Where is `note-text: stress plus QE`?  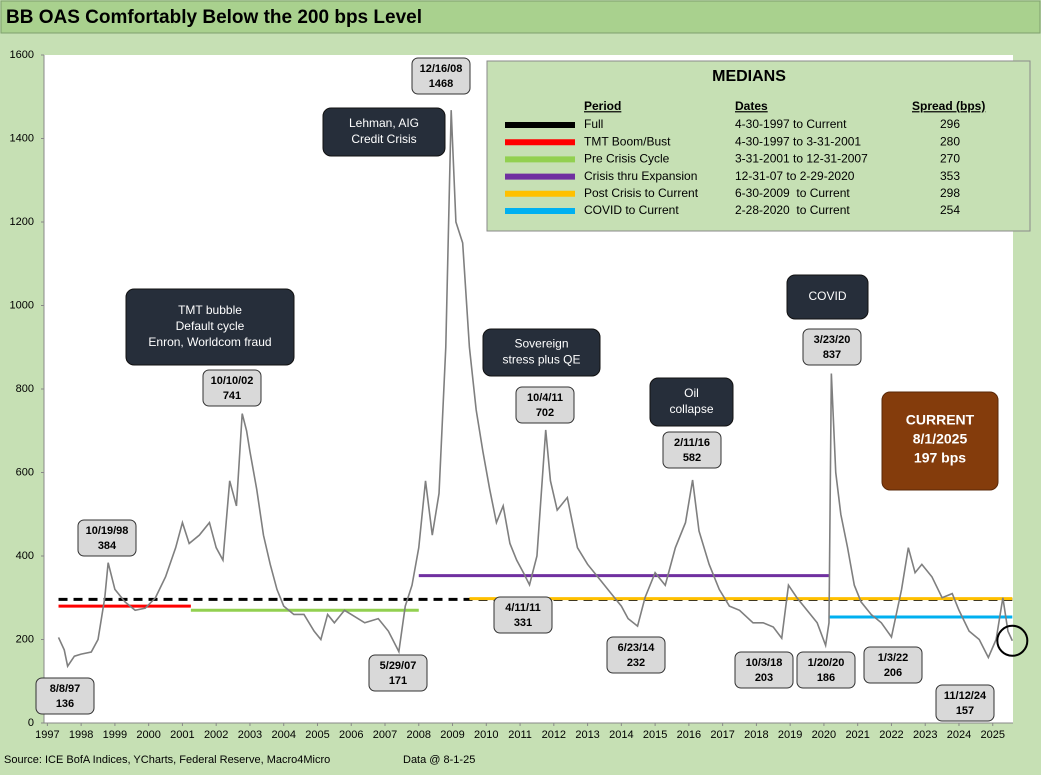 note-text: stress plus QE is located at coordinates (541, 360).